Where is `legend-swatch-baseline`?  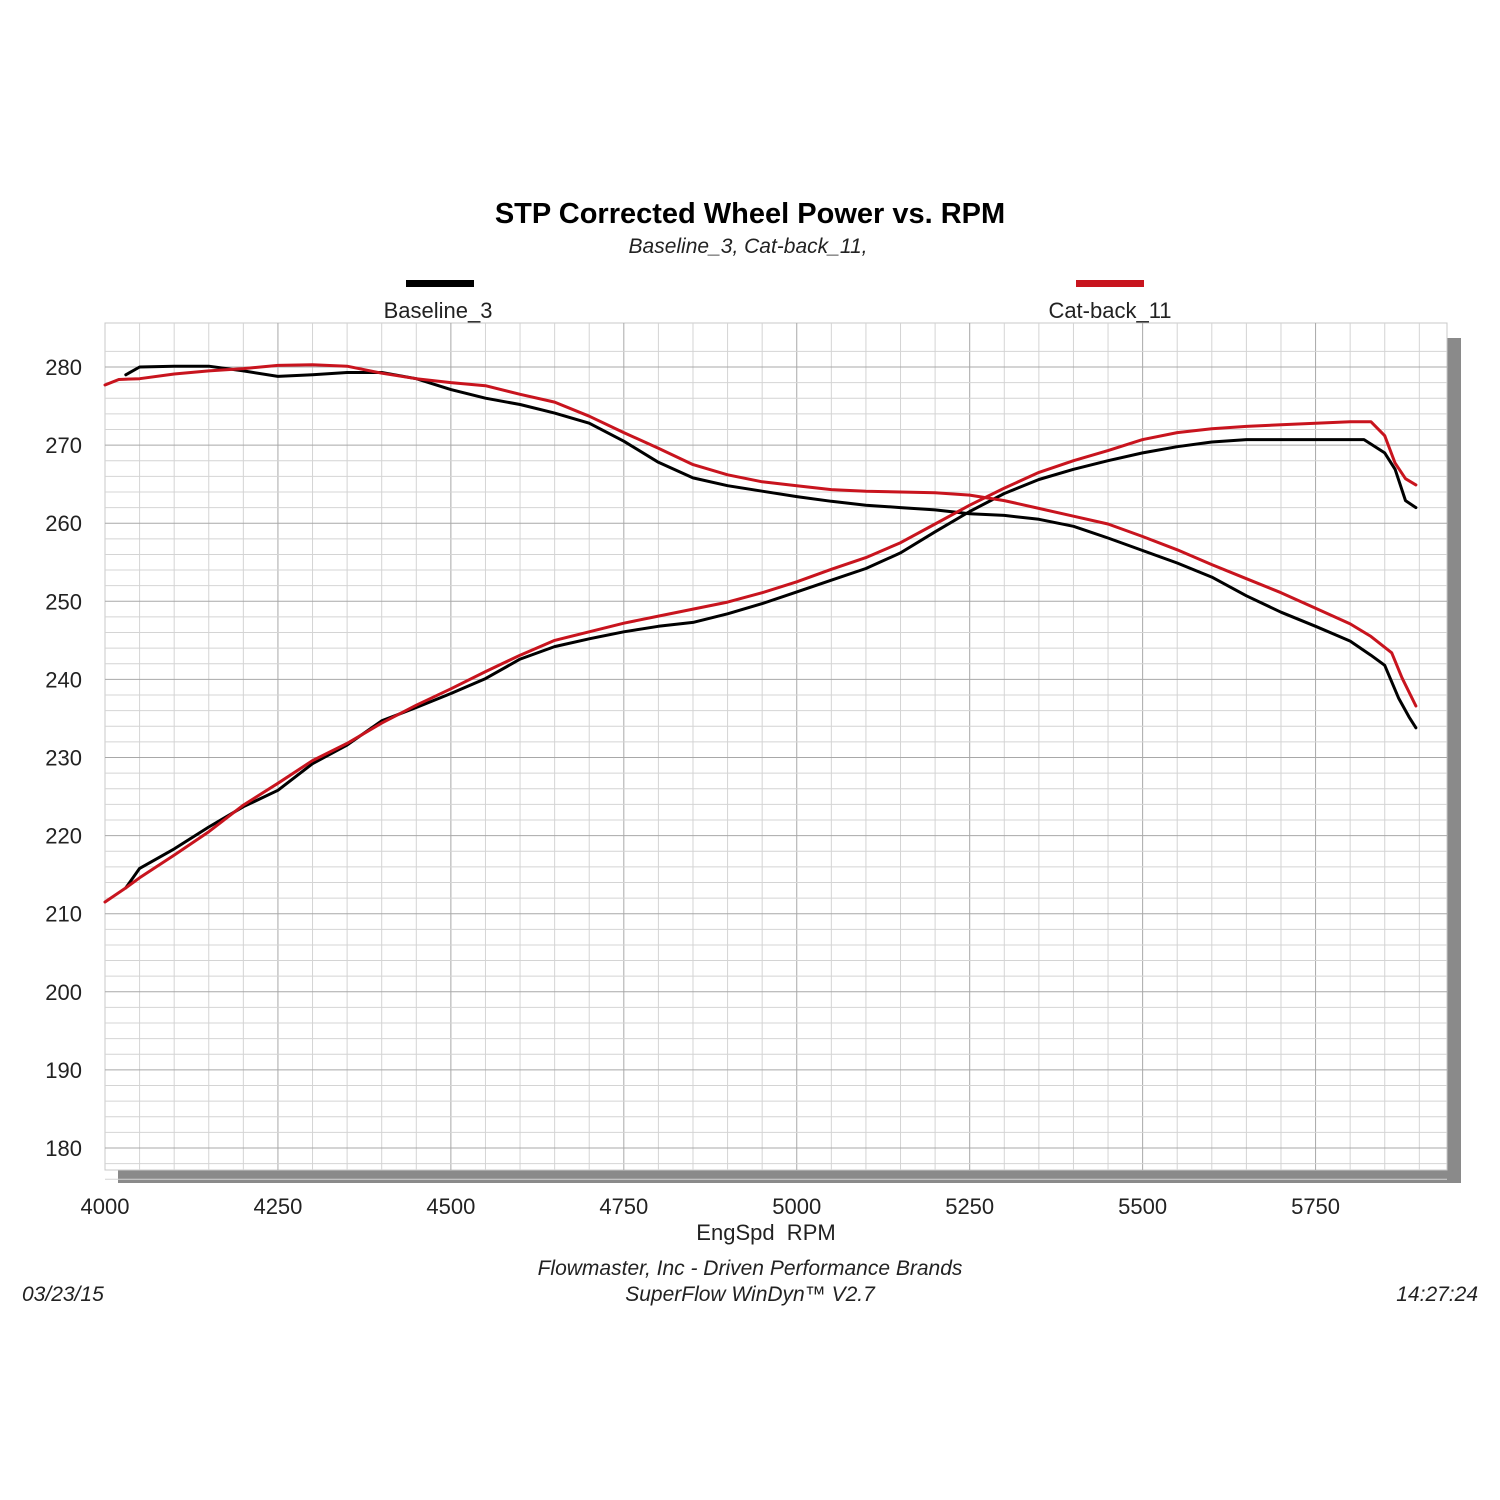 legend-swatch-baseline is located at coordinates (440, 283).